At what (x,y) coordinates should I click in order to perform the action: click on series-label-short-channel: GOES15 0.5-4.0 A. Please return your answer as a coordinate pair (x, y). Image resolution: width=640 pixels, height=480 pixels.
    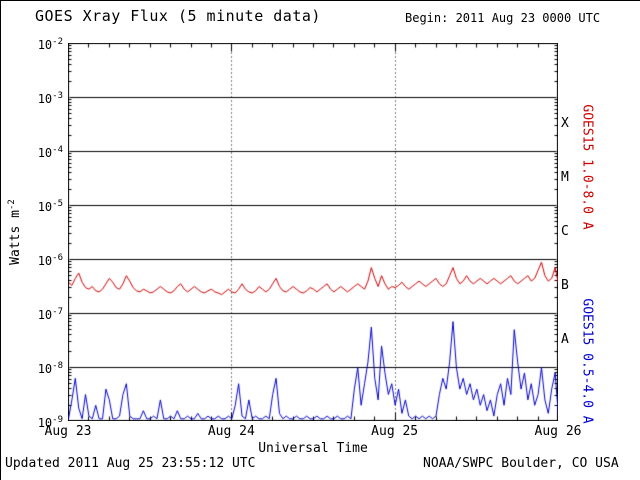
    Looking at the image, I should click on (587, 361).